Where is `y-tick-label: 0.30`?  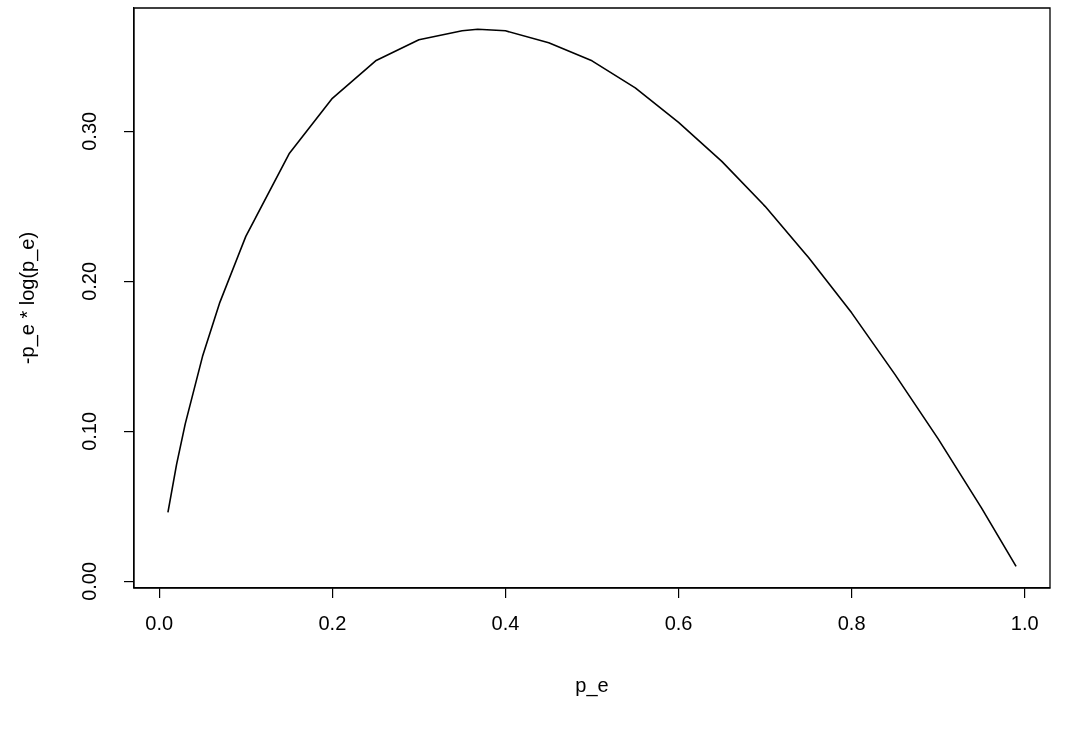
y-tick-label: 0.30 is located at coordinates (88, 131).